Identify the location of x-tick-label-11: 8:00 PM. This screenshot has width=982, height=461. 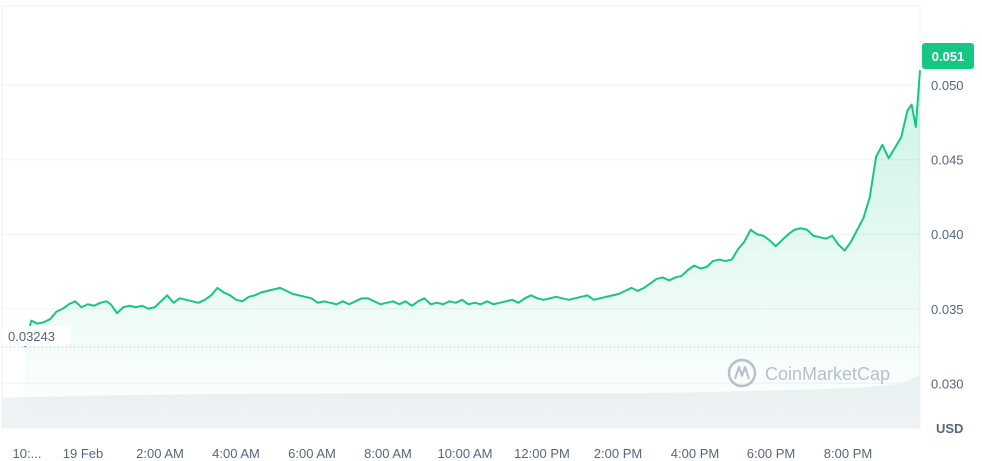
(848, 453).